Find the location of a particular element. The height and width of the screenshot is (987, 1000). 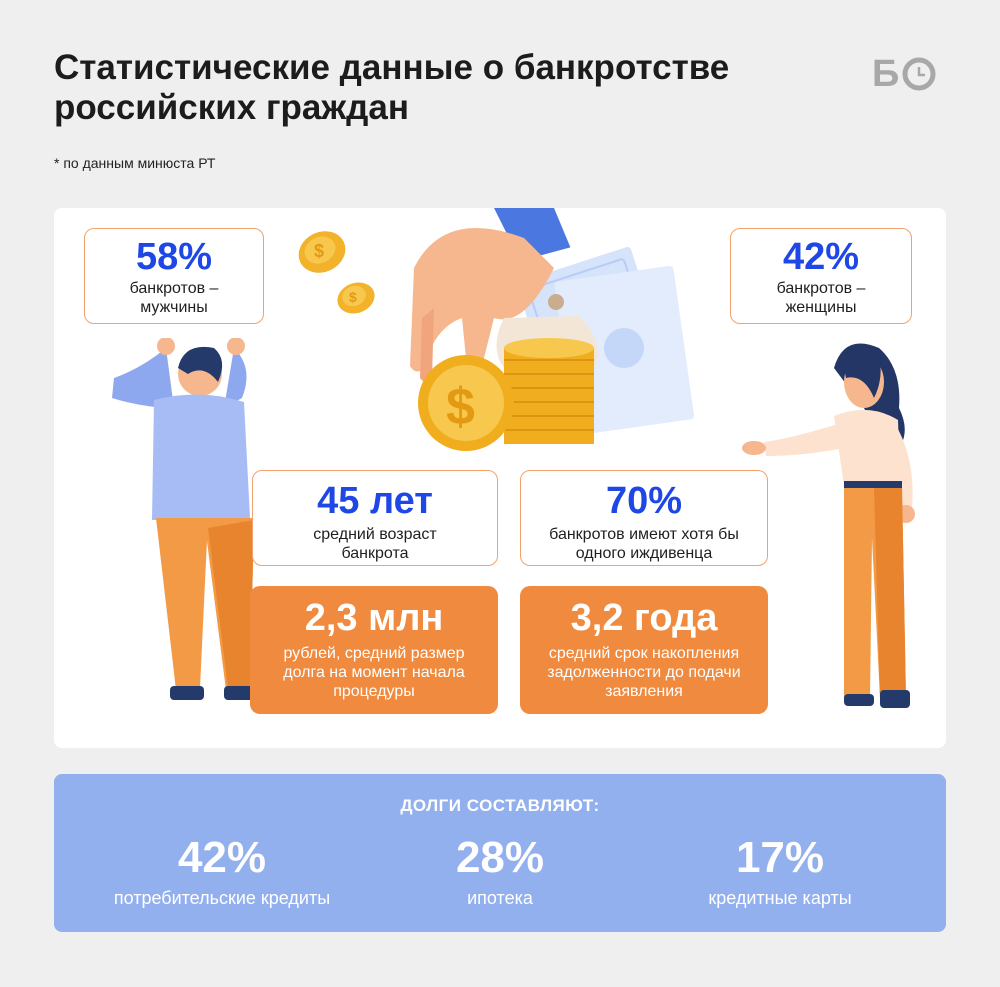

debt-item-label: потребительские кредиты is located at coordinates (222, 898).